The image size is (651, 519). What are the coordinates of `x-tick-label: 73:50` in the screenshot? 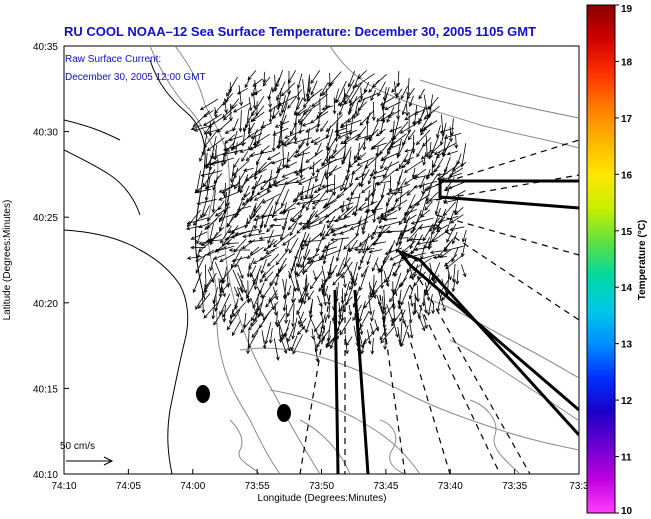 It's located at (321, 486).